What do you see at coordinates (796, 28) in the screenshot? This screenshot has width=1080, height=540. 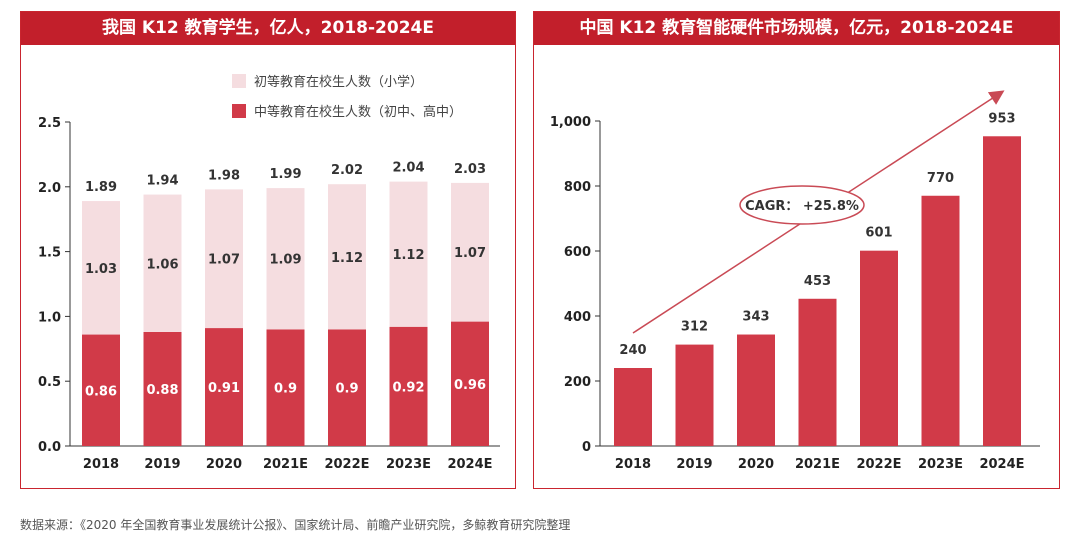 I see `right-chart-title: 中国 K12 教育智能硬件市场规模，亿元，2018-2024E` at bounding box center [796, 28].